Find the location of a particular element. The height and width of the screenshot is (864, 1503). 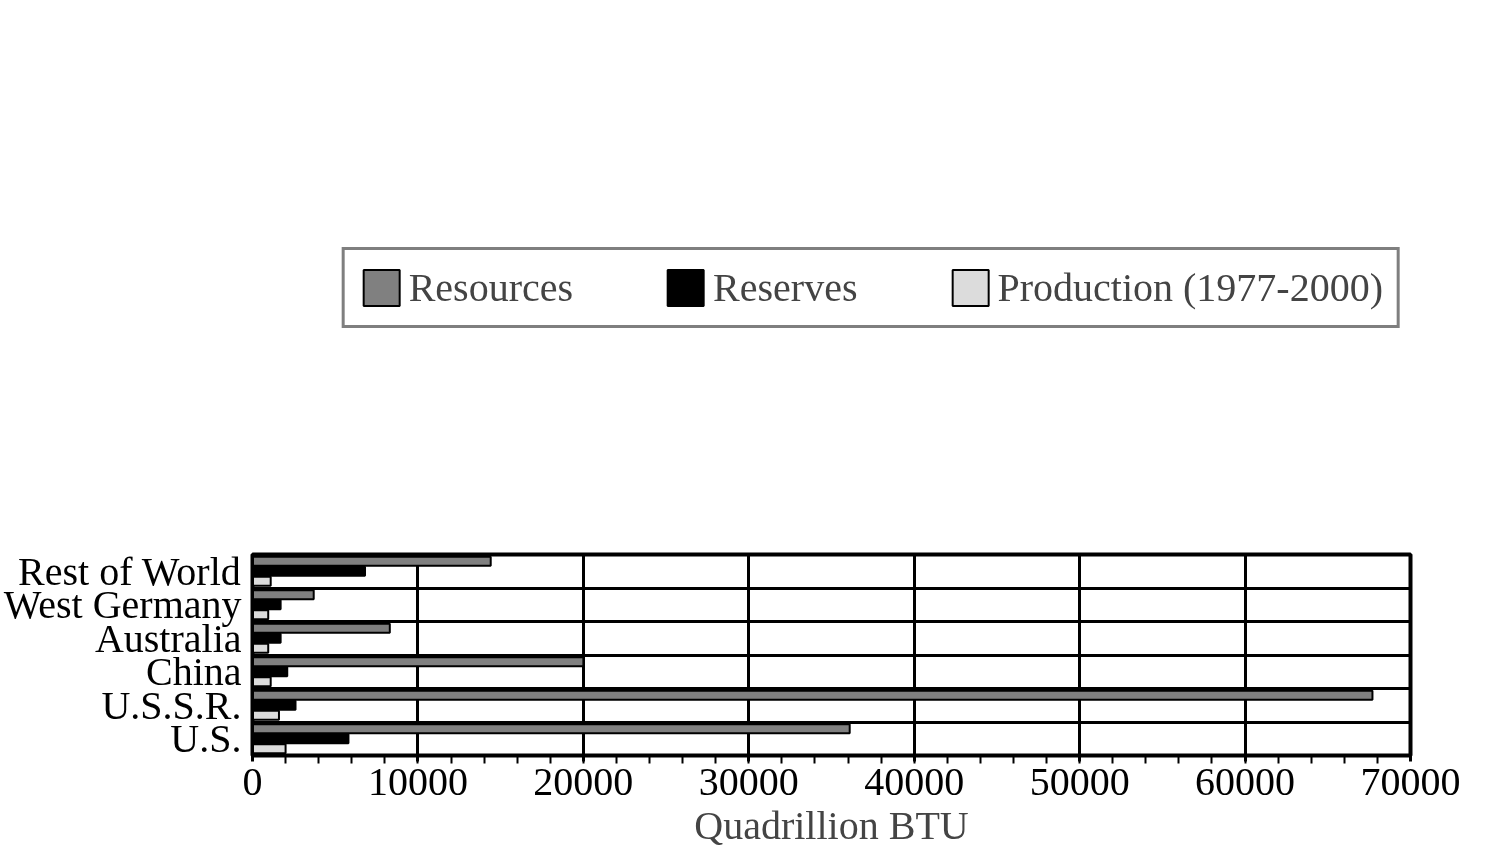

x-tick-label: 30000 is located at coordinates (748, 781).